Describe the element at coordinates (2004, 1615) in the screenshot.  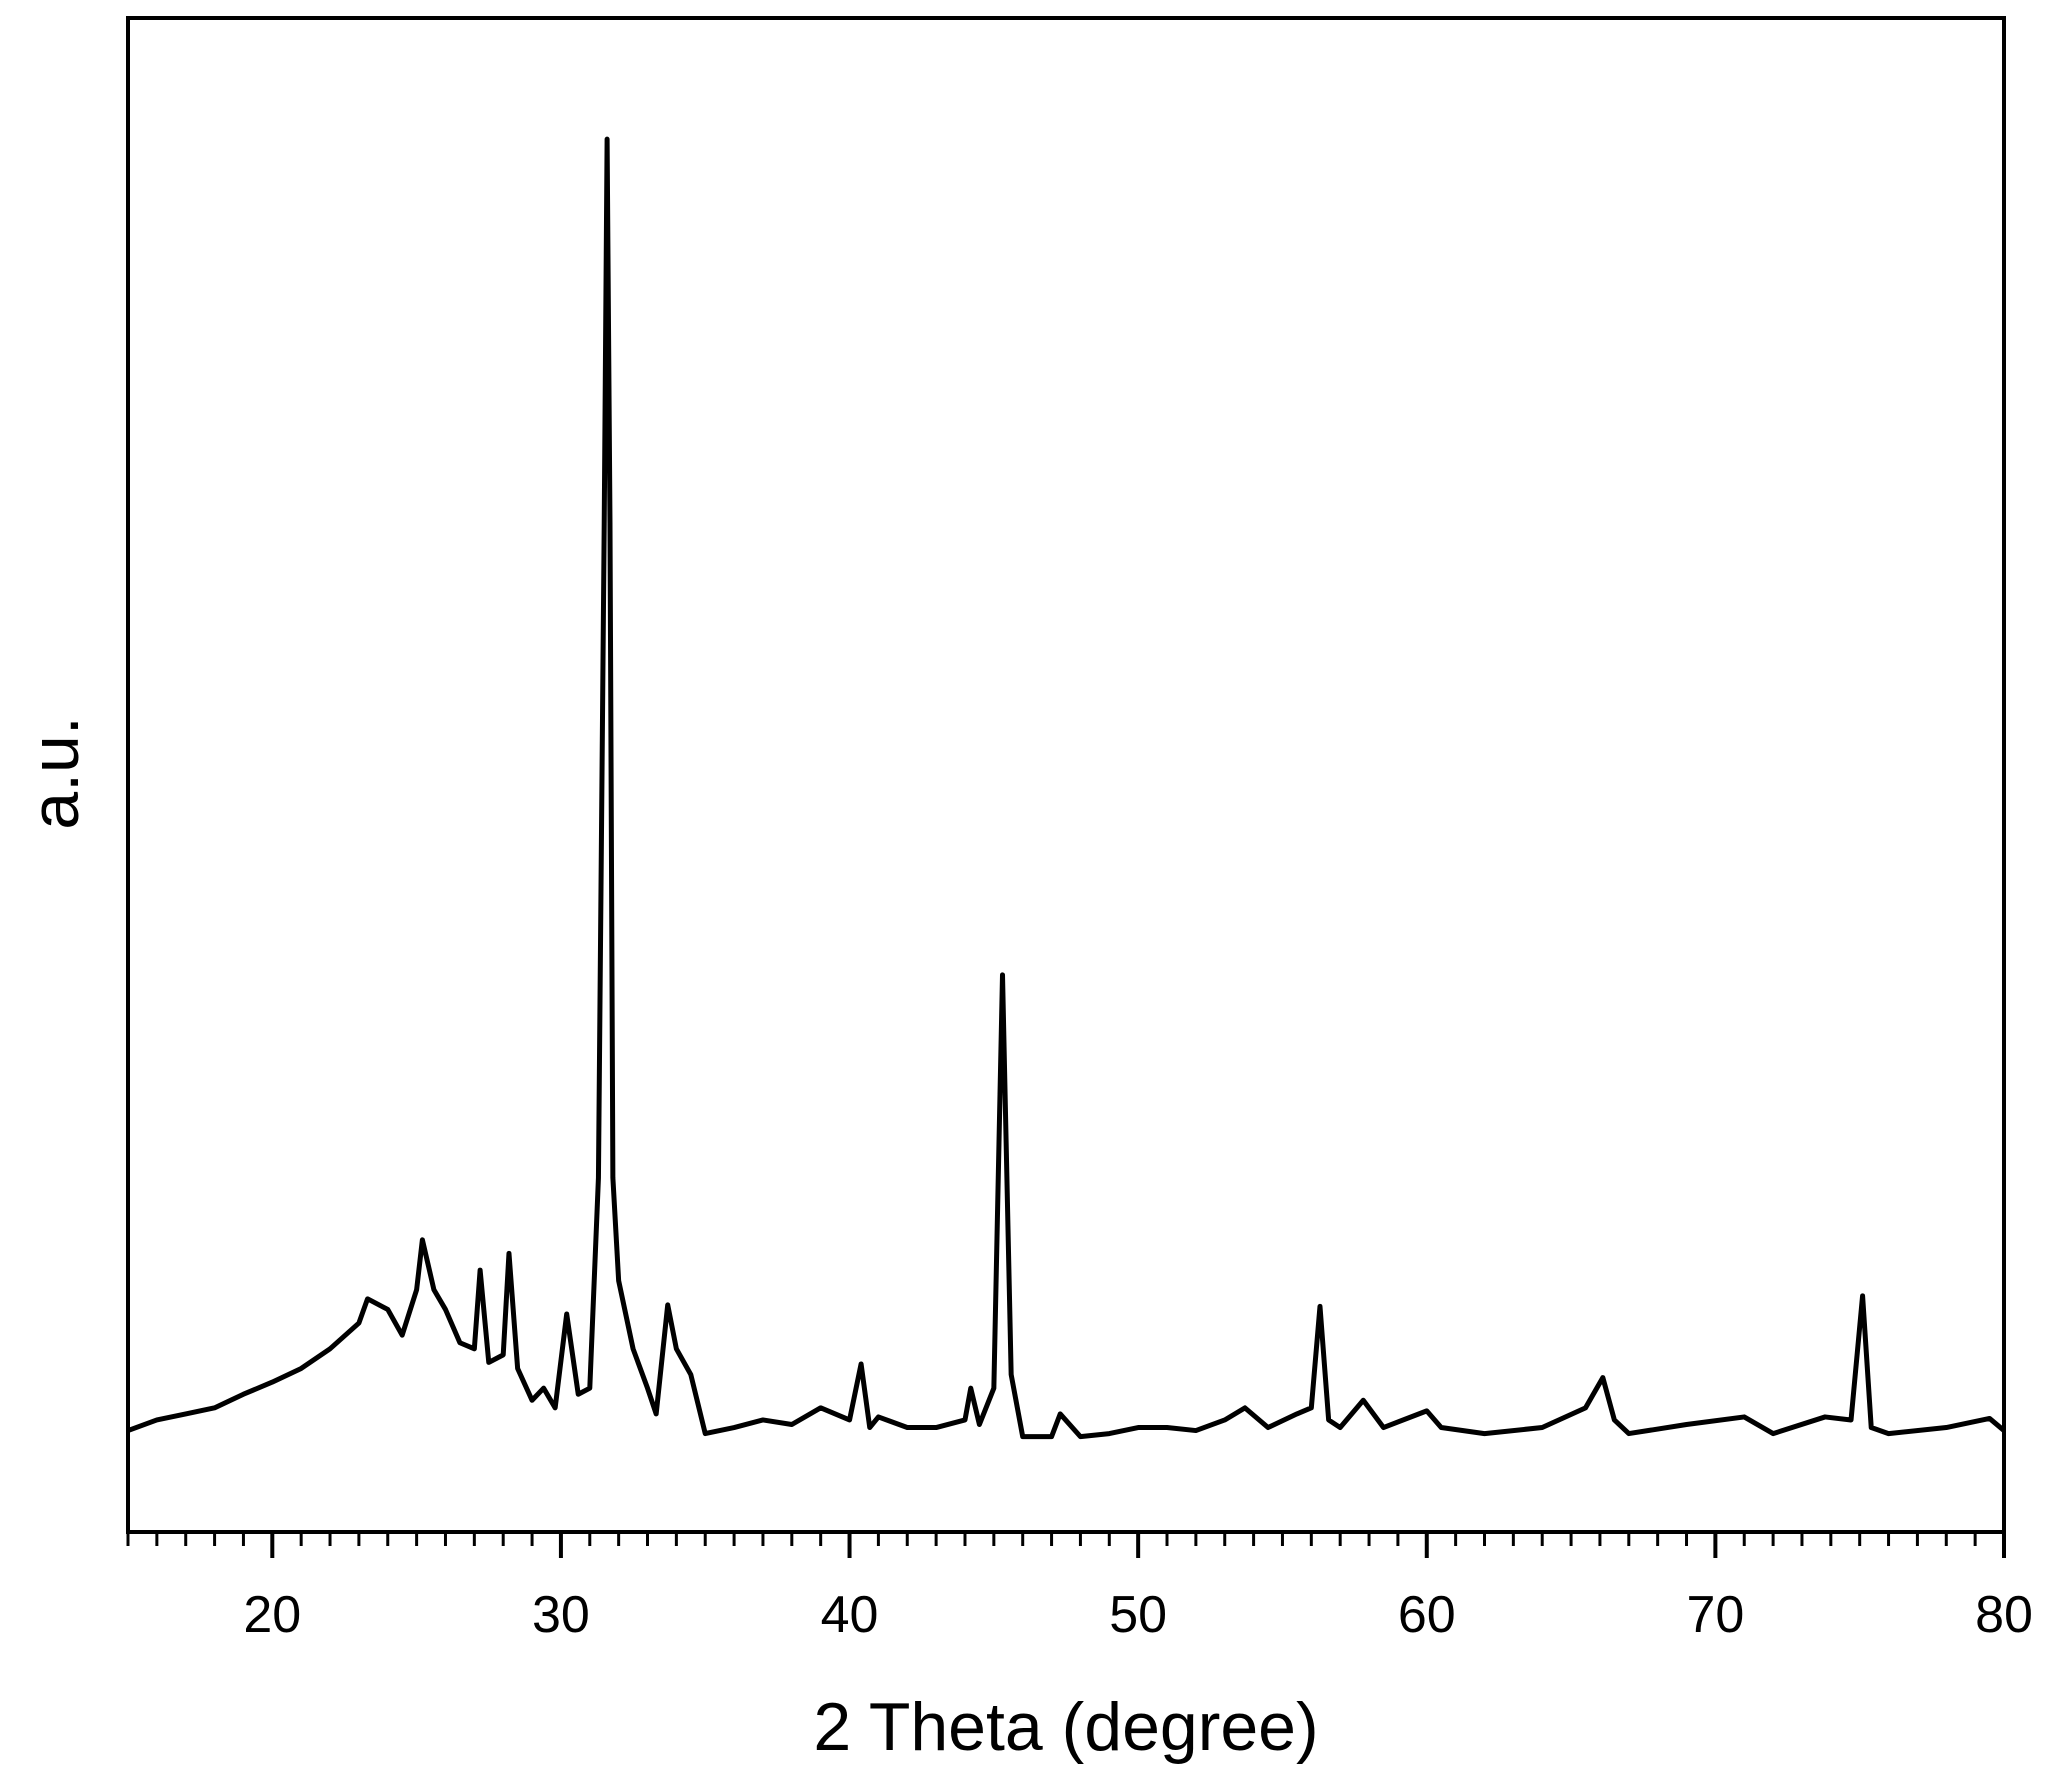
I see `x-tick-label: 80` at that location.